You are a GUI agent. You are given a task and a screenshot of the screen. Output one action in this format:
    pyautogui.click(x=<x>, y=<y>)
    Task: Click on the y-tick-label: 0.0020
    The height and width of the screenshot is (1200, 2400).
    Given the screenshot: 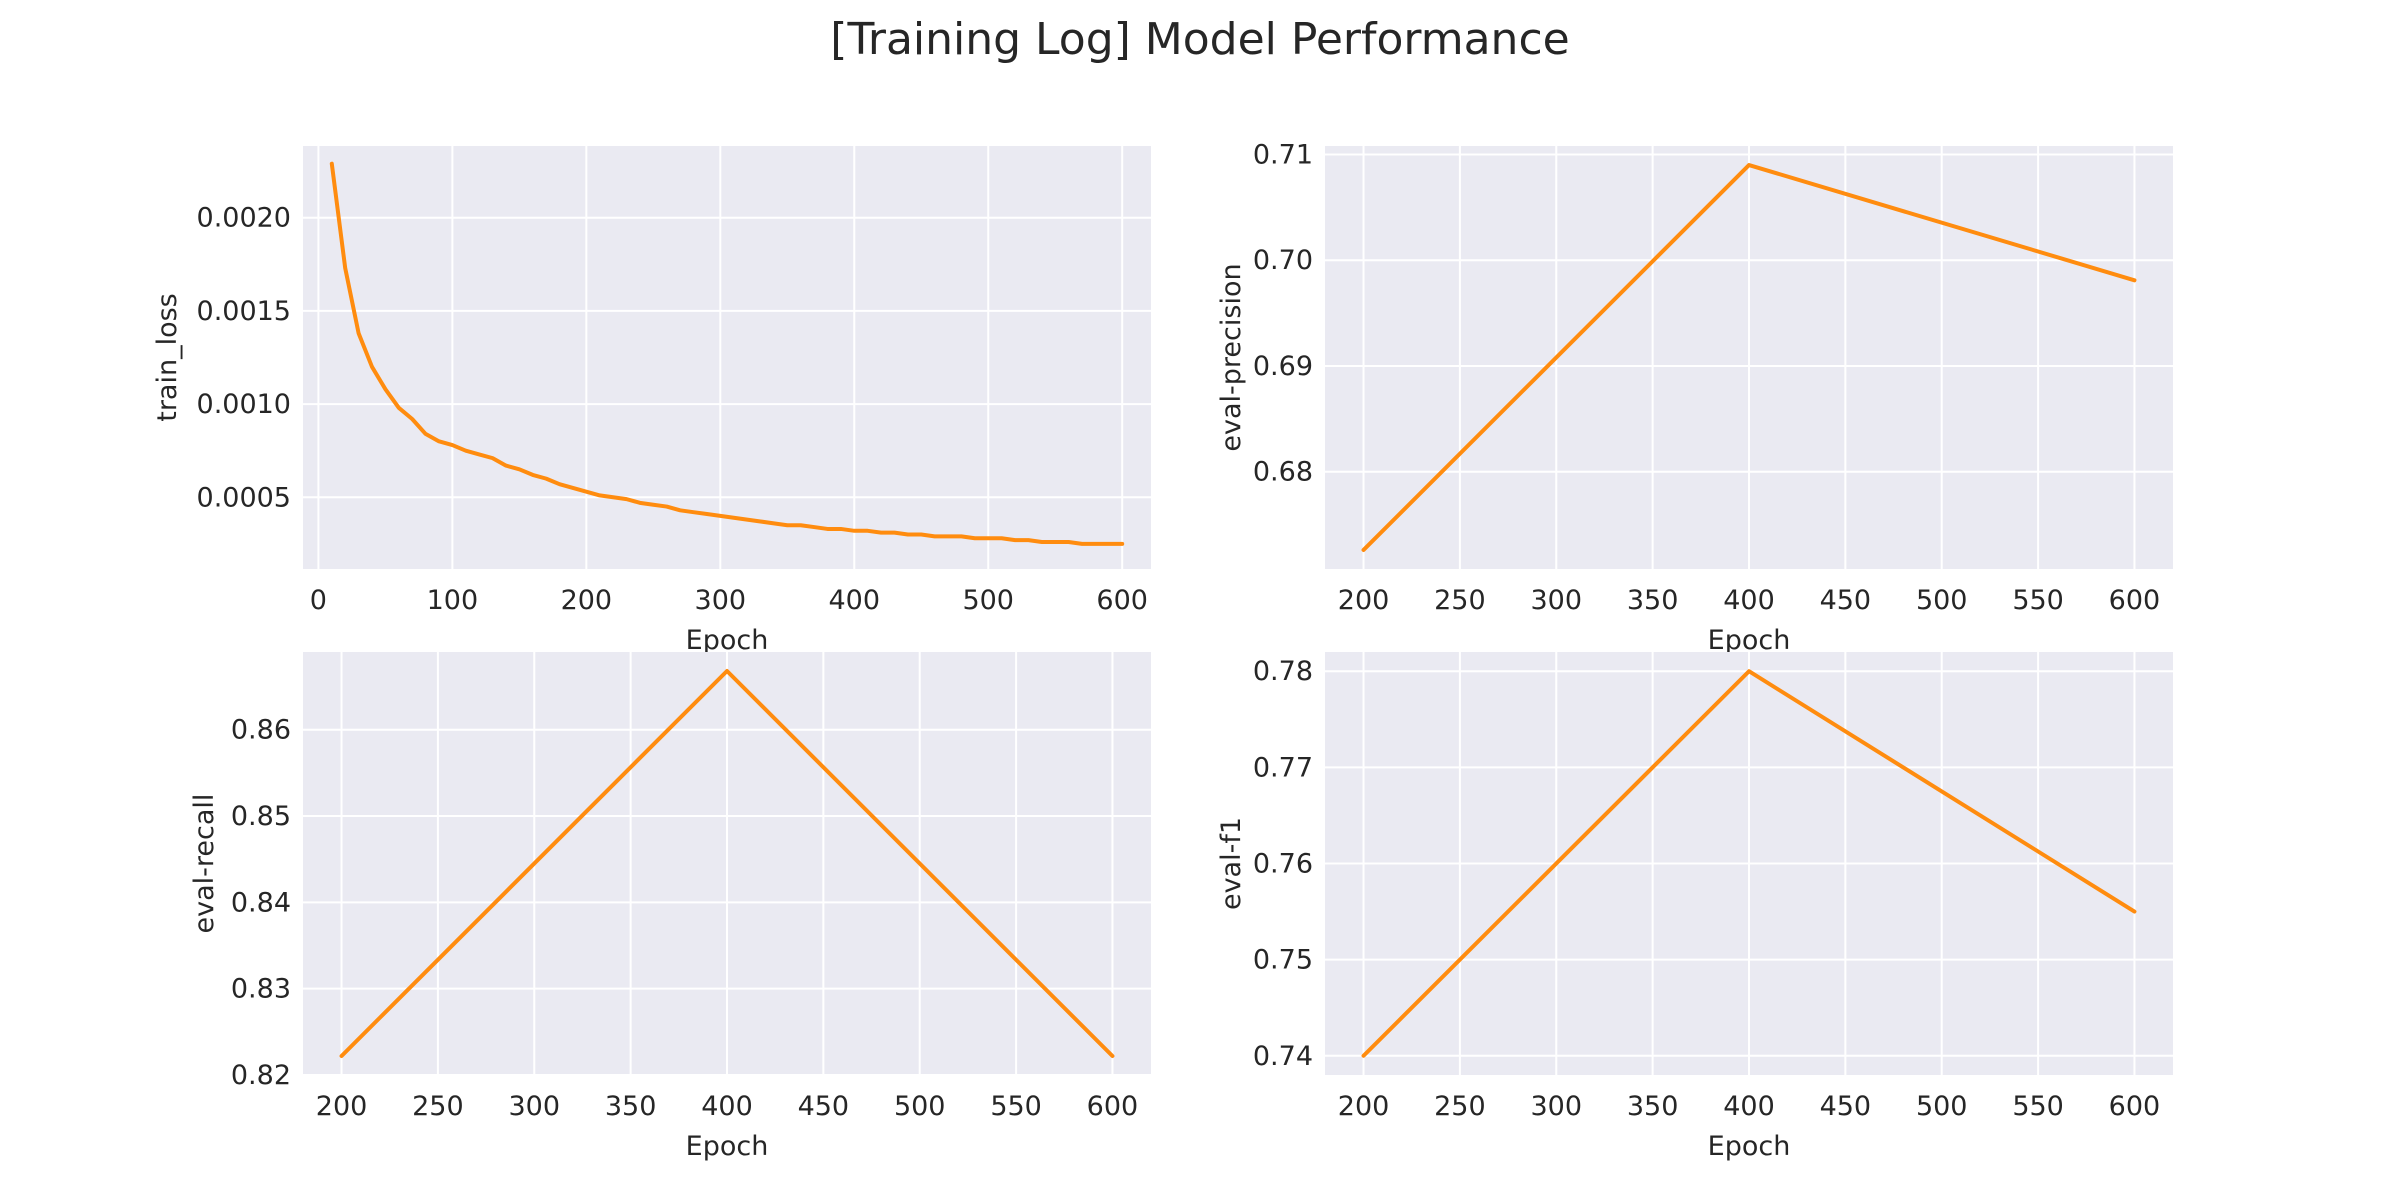 What is the action you would take?
    pyautogui.click(x=244, y=218)
    